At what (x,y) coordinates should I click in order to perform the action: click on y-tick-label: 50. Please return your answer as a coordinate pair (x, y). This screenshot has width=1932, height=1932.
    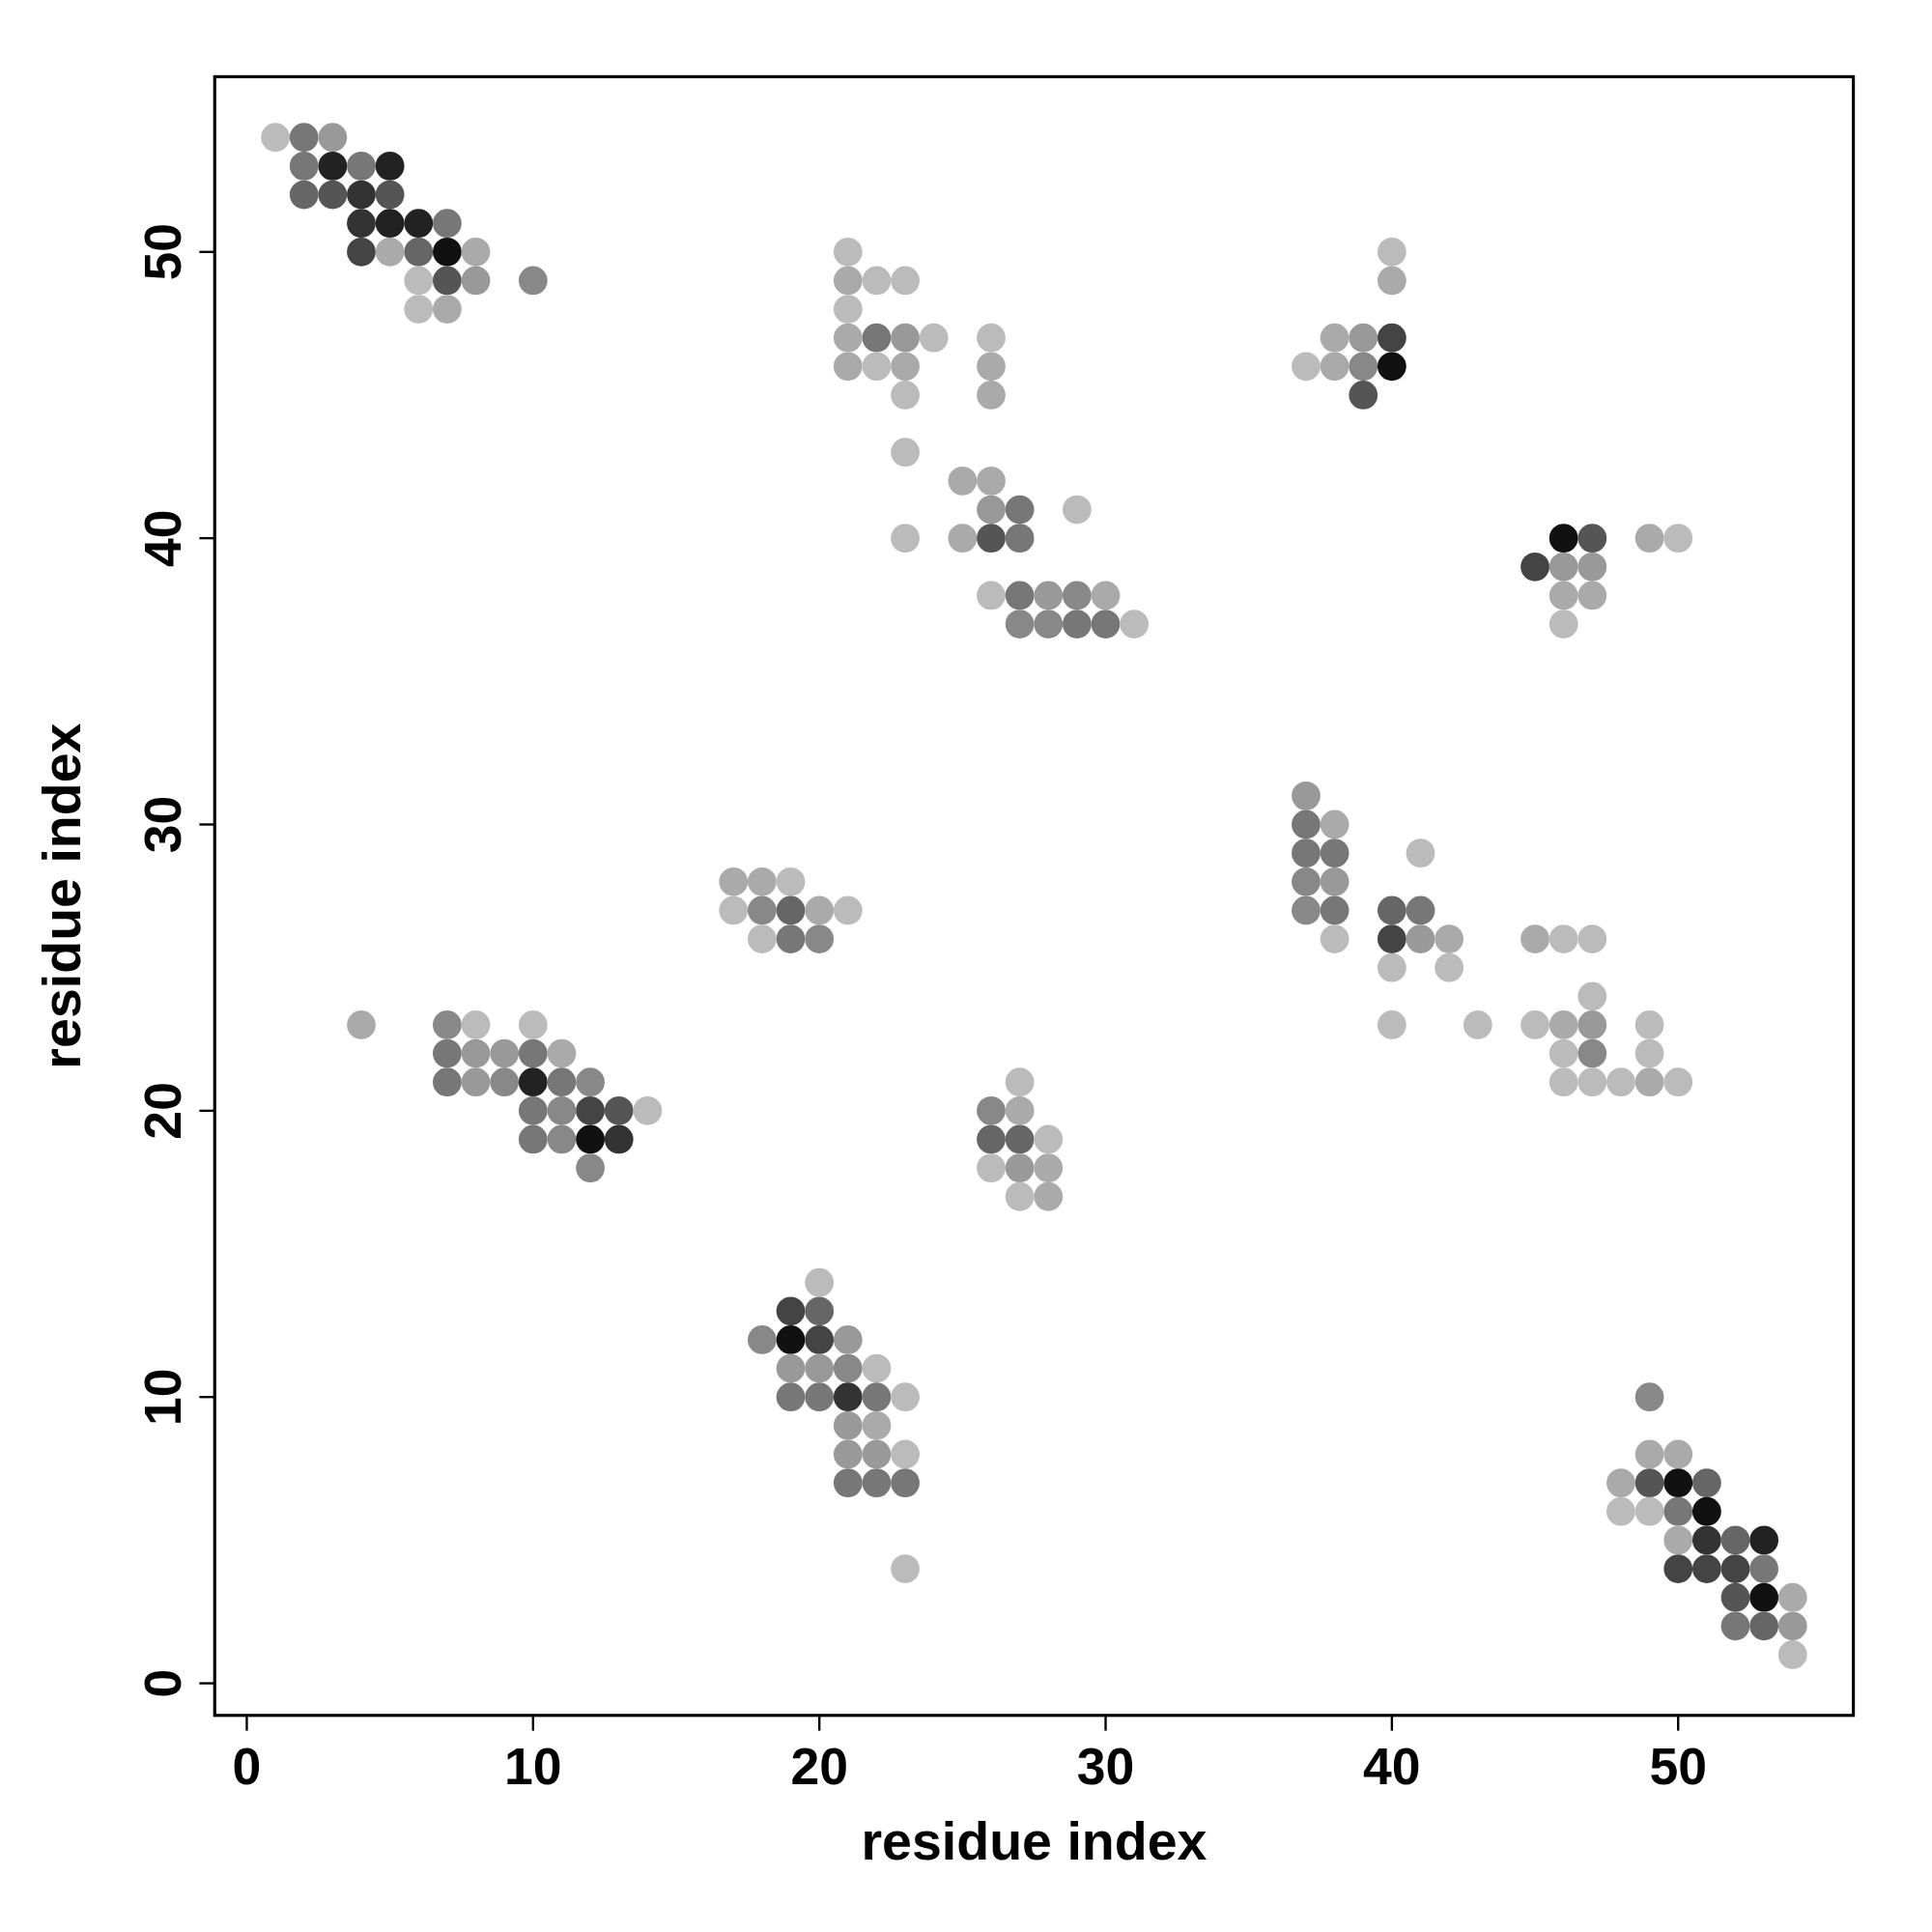
    Looking at the image, I should click on (162, 252).